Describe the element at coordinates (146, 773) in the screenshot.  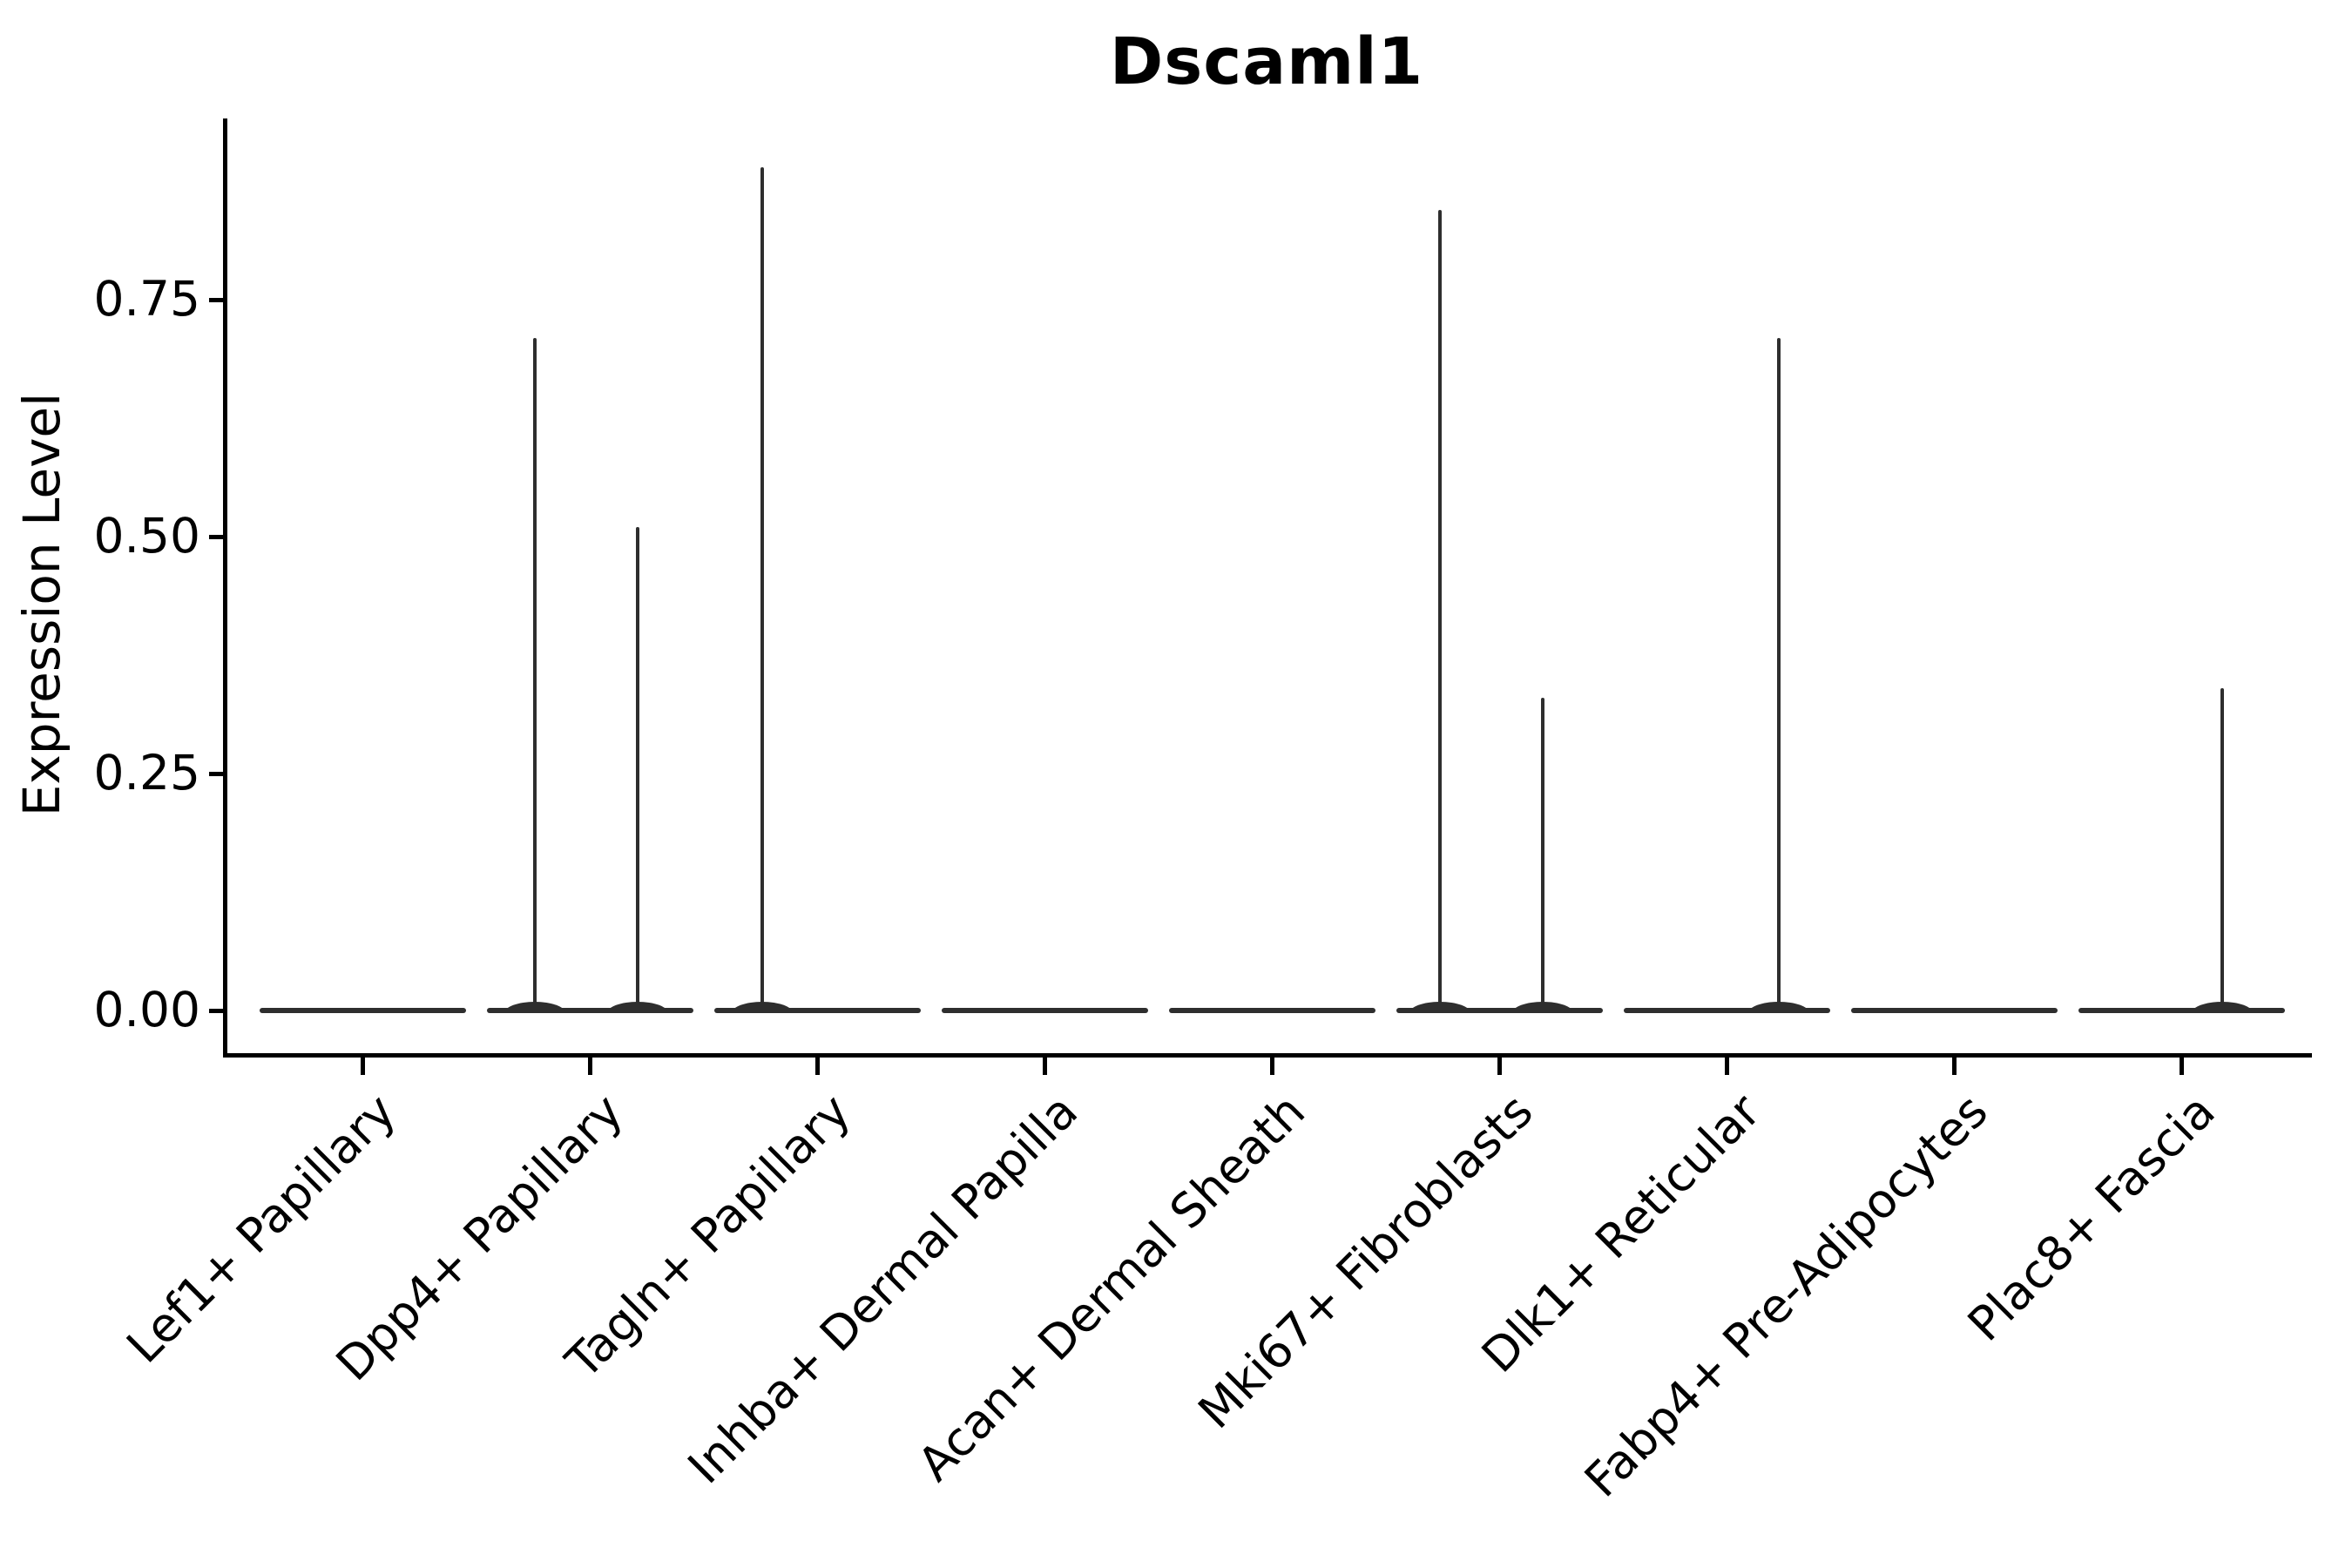
I see `y-tick-label: 0.25` at that location.